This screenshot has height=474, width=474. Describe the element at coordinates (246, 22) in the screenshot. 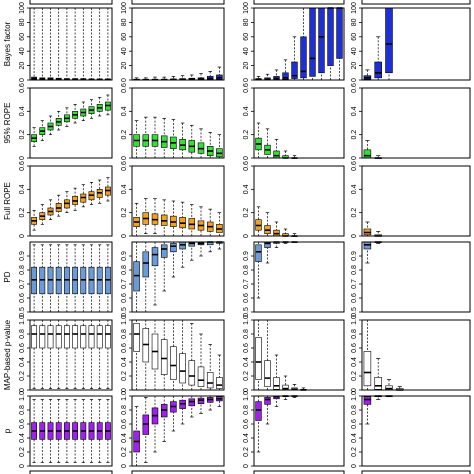

I see `y-tick-label: 80` at that location.